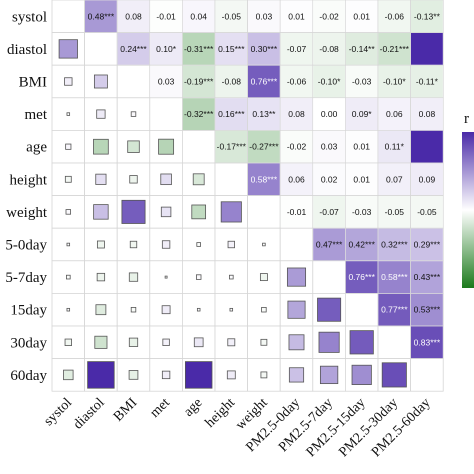 The image size is (474, 474). What do you see at coordinates (232, 82) in the screenshot?
I see `cell-value-label: -0.08` at bounding box center [232, 82].